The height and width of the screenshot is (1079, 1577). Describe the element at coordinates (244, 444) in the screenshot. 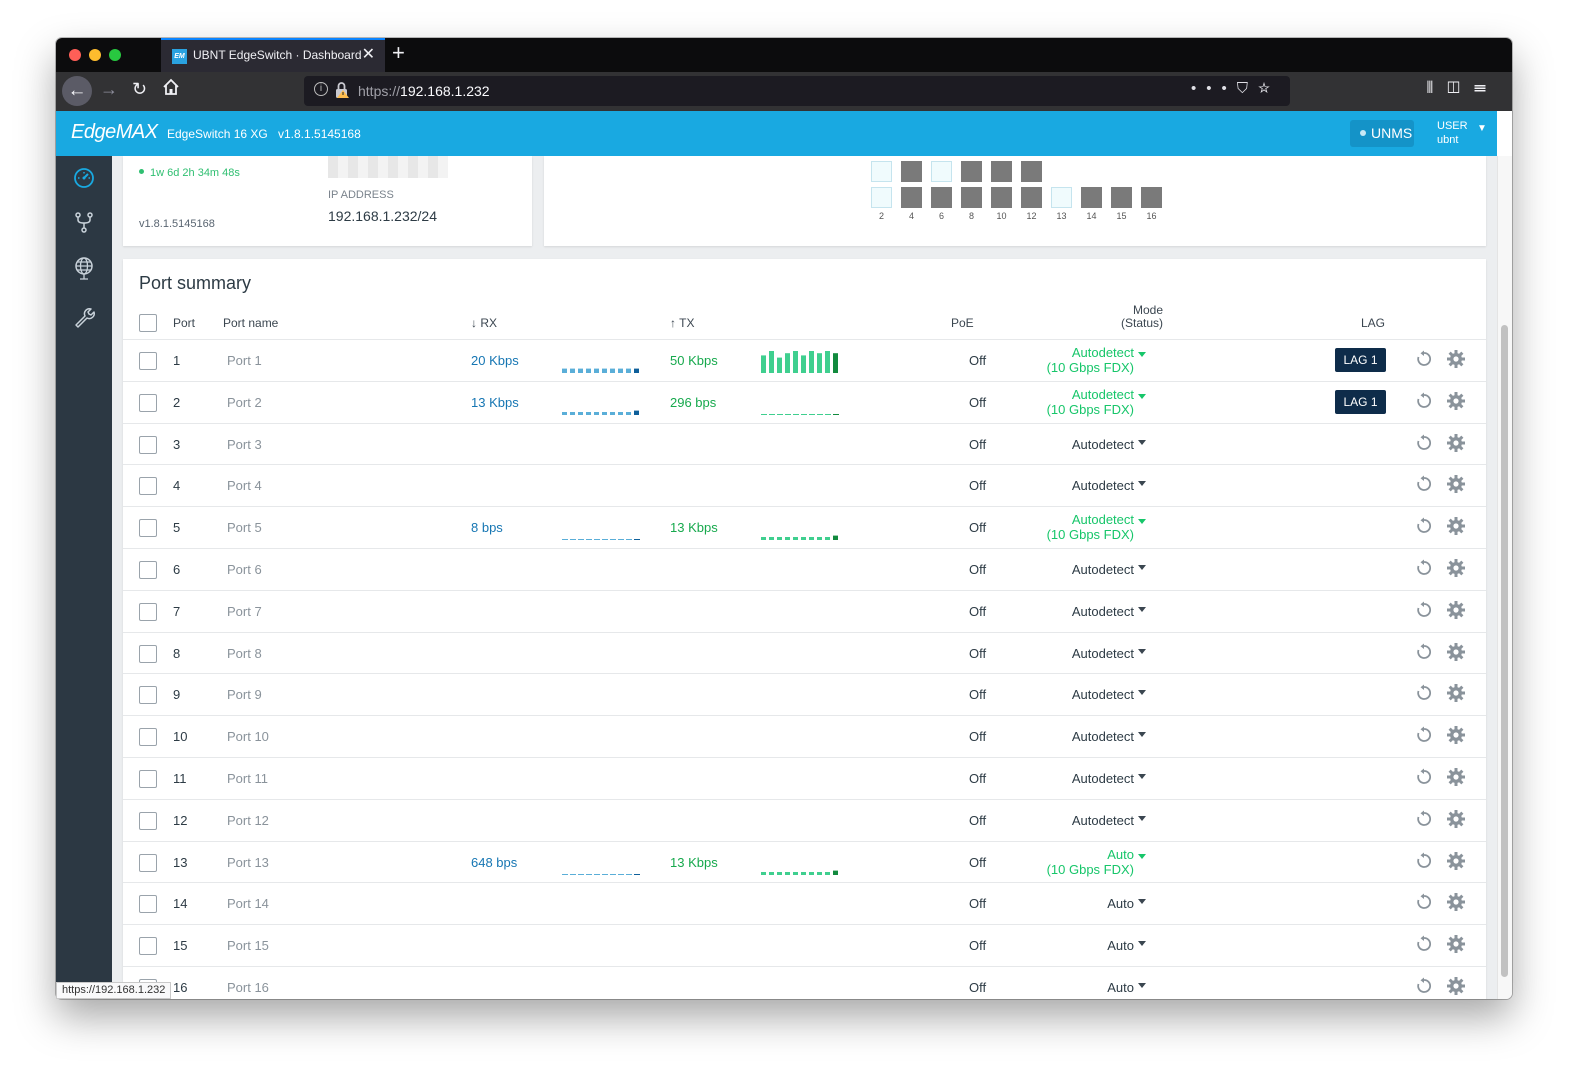

I see `port-name: Port 3` at that location.